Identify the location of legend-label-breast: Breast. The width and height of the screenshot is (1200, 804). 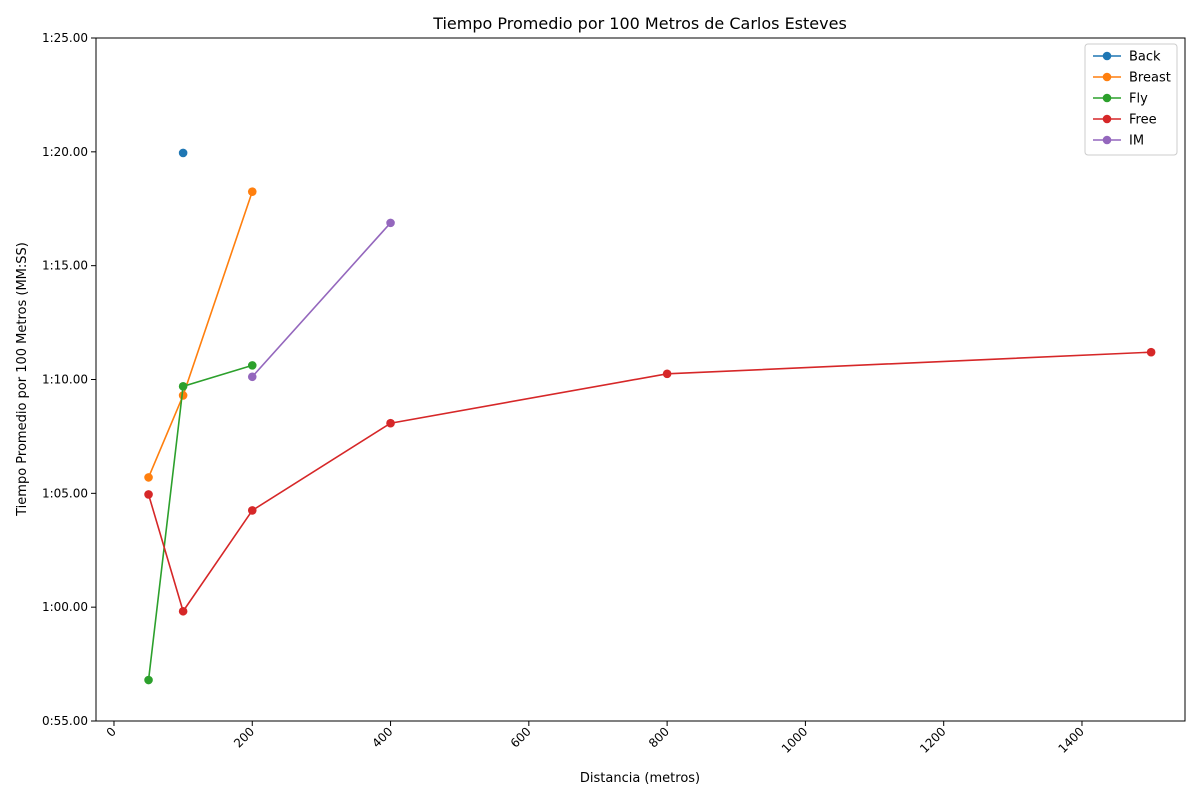
(1150, 78).